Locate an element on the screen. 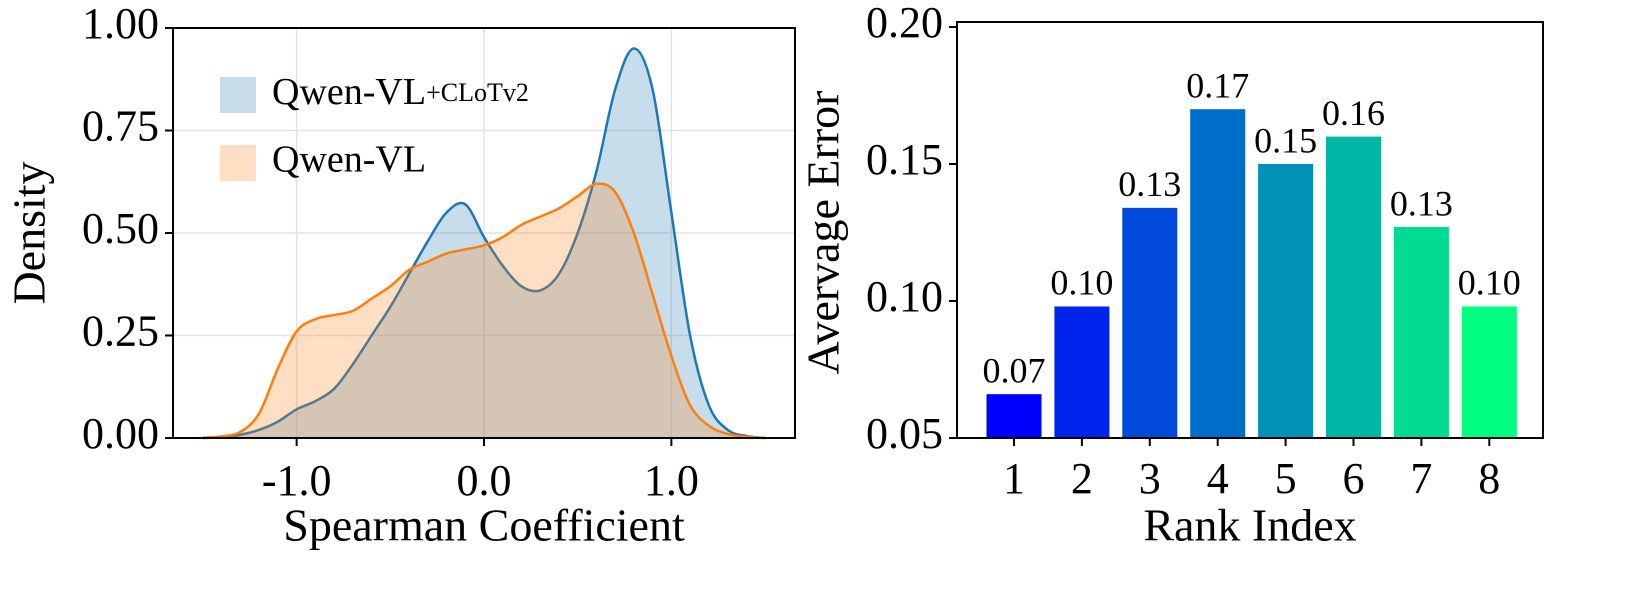 Image resolution: width=1644 pixels, height=593 pixels. x-tick-label: 2 is located at coordinates (1082, 478).